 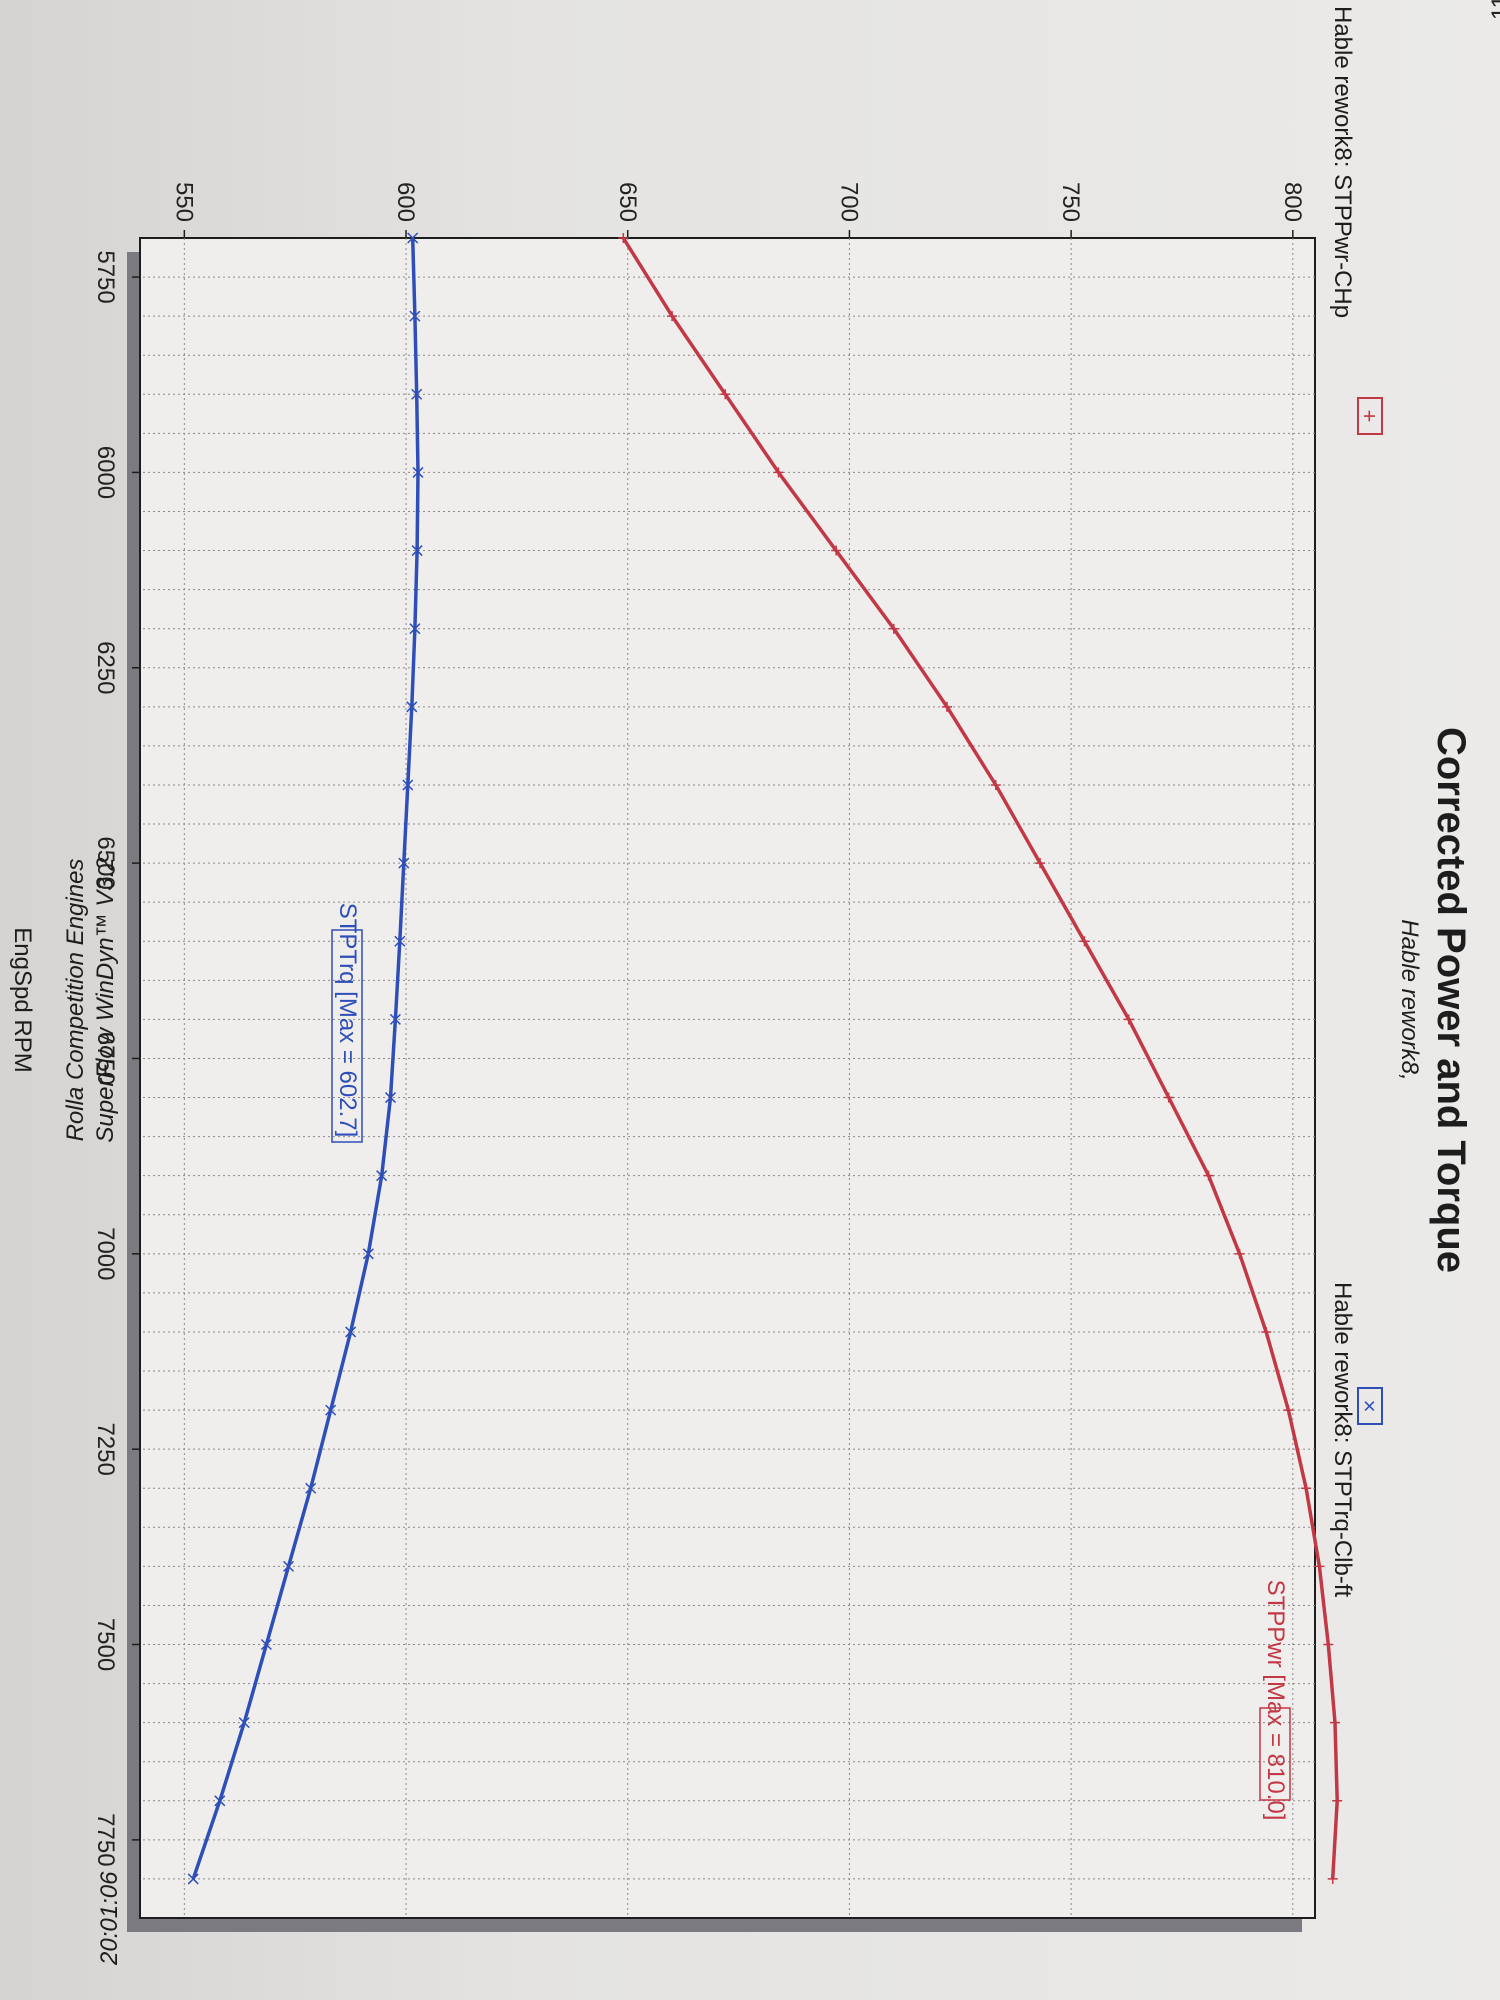 What do you see at coordinates (1342, 162) in the screenshot?
I see `legend-power-label: Hable rework8: STPPwr-CHp` at bounding box center [1342, 162].